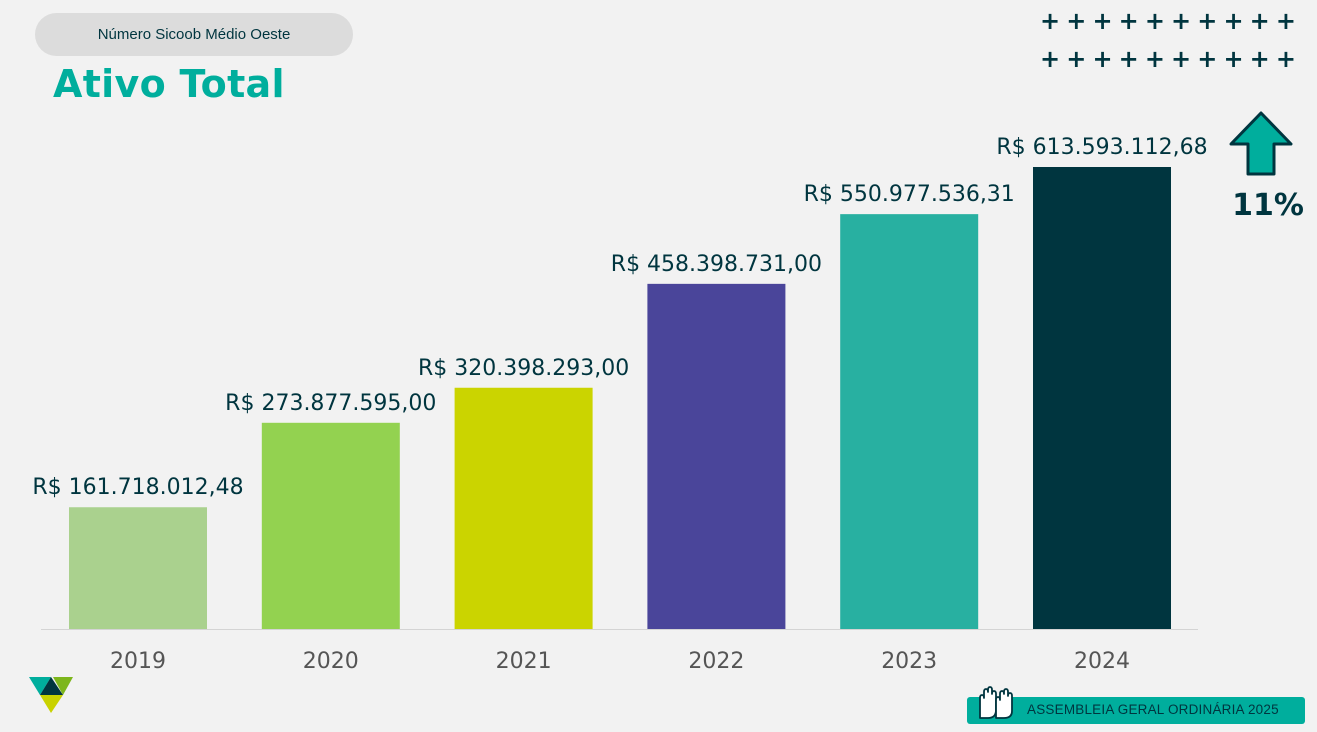 The width and height of the screenshot is (1317, 732). Describe the element at coordinates (1102, 661) in the screenshot. I see `x-tick-label-2024: 2024` at that location.